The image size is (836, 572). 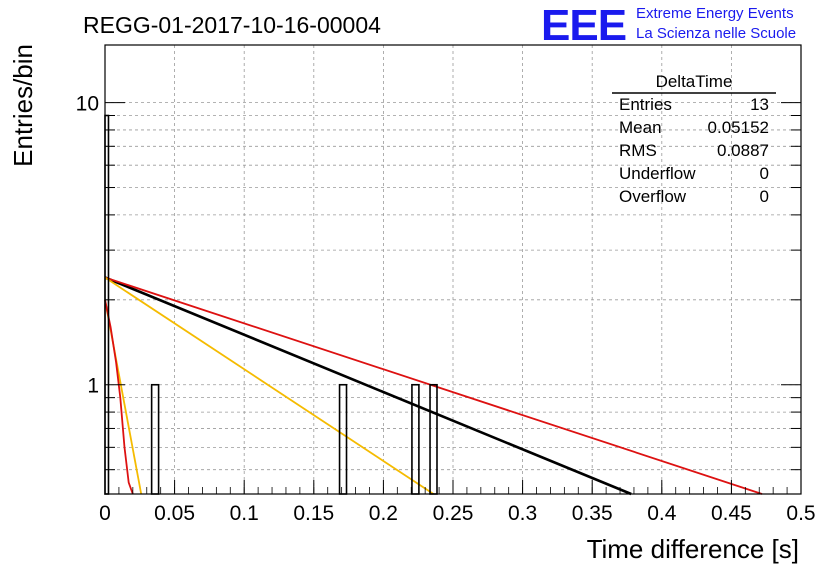 What do you see at coordinates (93, 386) in the screenshot?
I see `y-tick-label: 1` at bounding box center [93, 386].